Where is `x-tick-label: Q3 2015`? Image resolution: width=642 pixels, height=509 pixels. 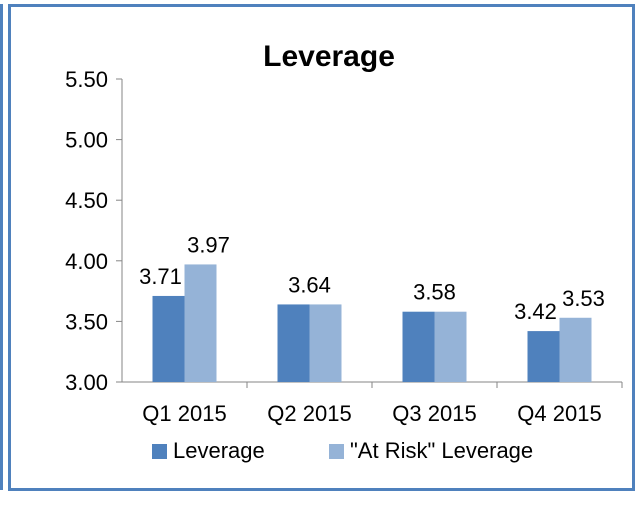
x-tick-label: Q3 2015 is located at coordinates (434, 413).